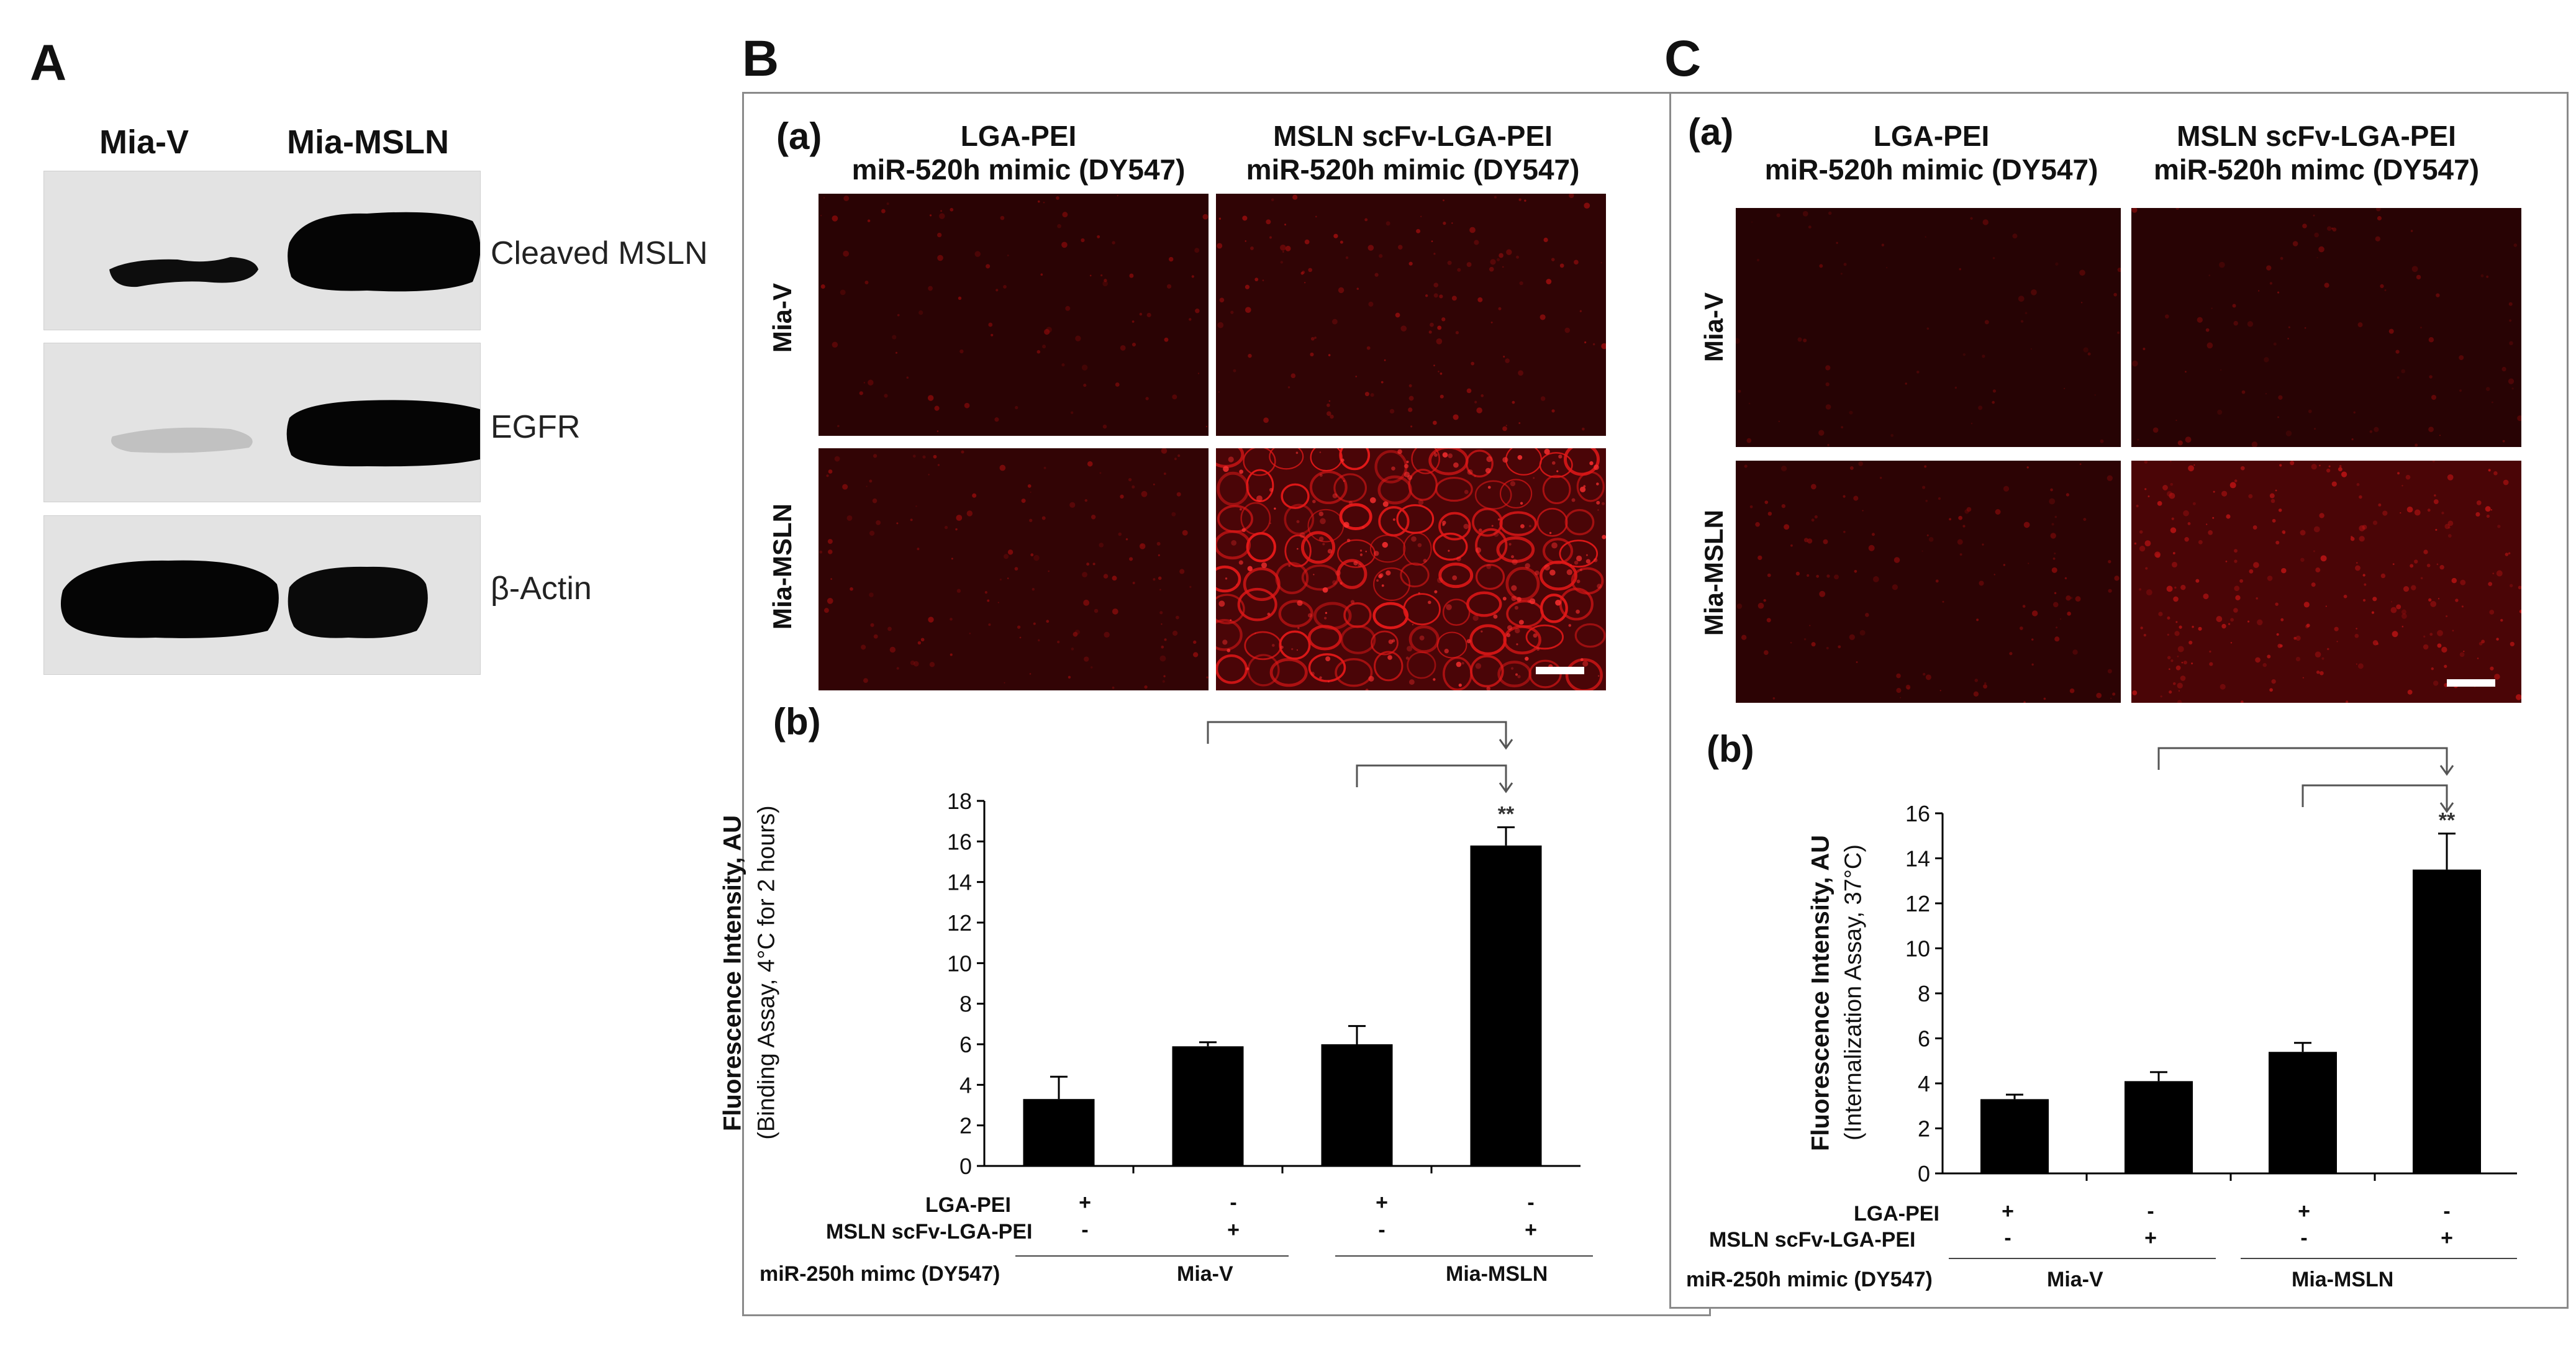  What do you see at coordinates (1233, 1230) in the screenshot?
I see `panel-b-r2-s2: +` at bounding box center [1233, 1230].